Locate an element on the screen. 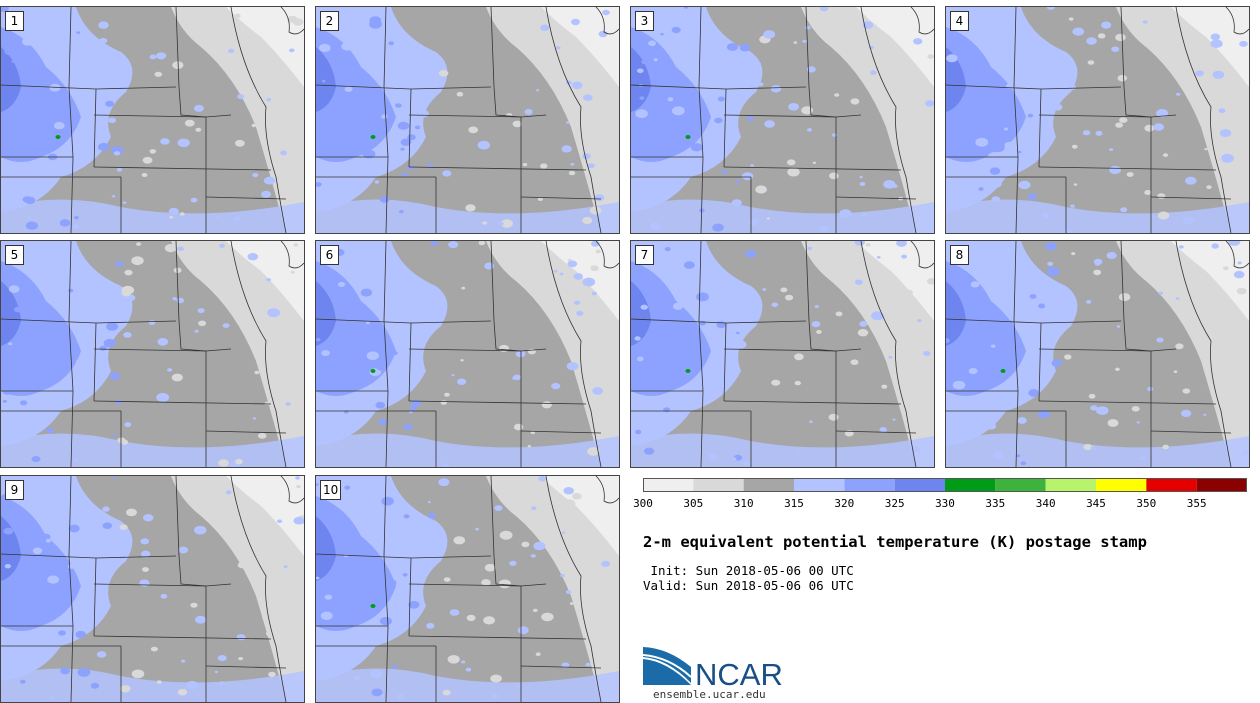  field-region-lightest is located at coordinates (580, 47).